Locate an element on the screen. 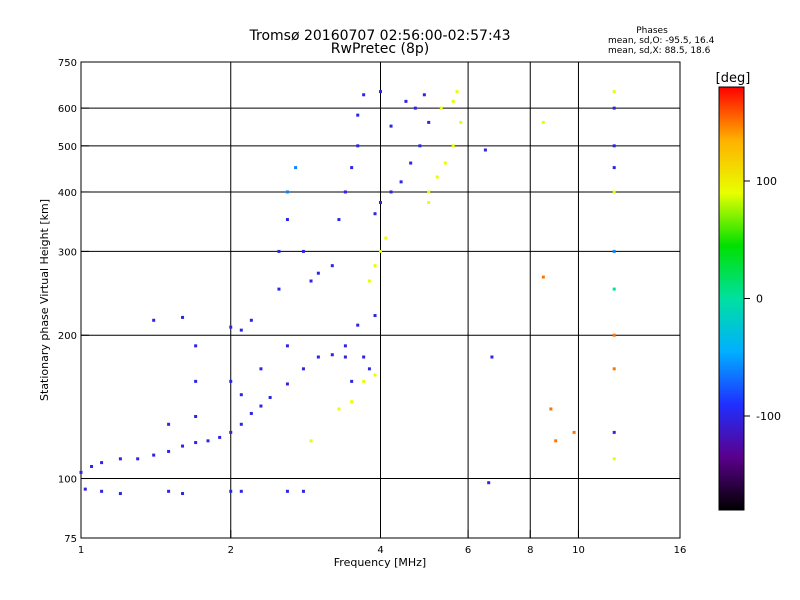  x-tick-label: 8 is located at coordinates (530, 550).